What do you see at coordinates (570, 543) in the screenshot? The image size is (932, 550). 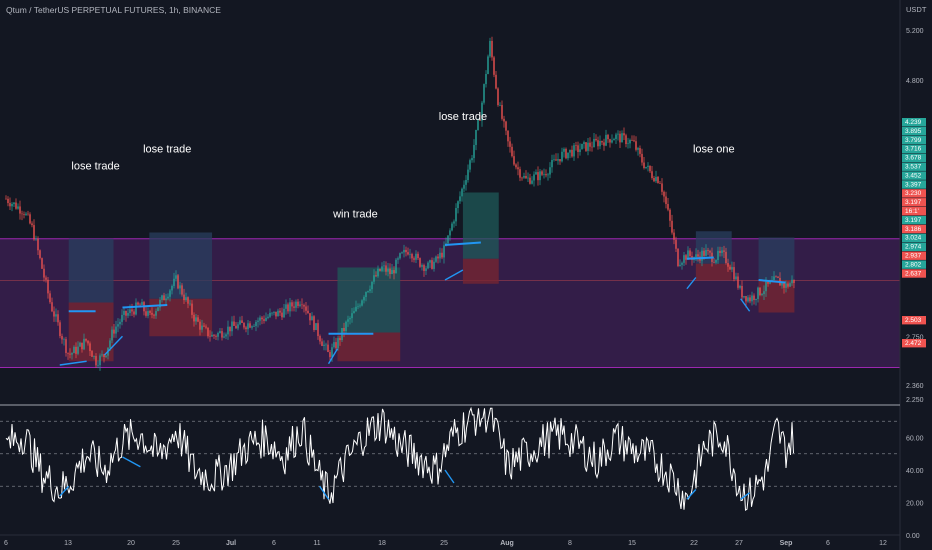 I see `x-tick-label: 8` at bounding box center [570, 543].